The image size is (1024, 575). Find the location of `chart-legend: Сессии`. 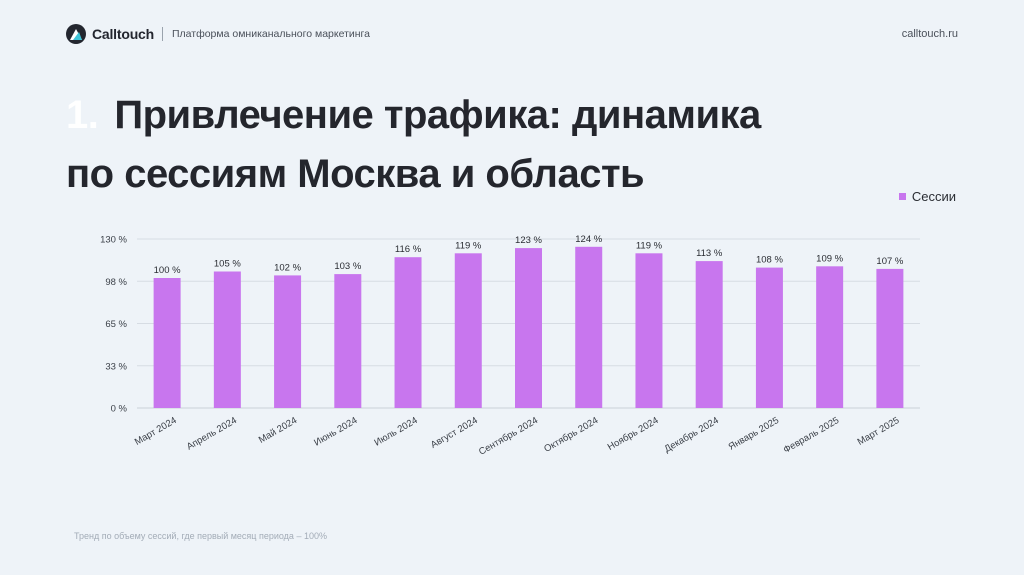

chart-legend: Сессии is located at coordinates (927, 196).